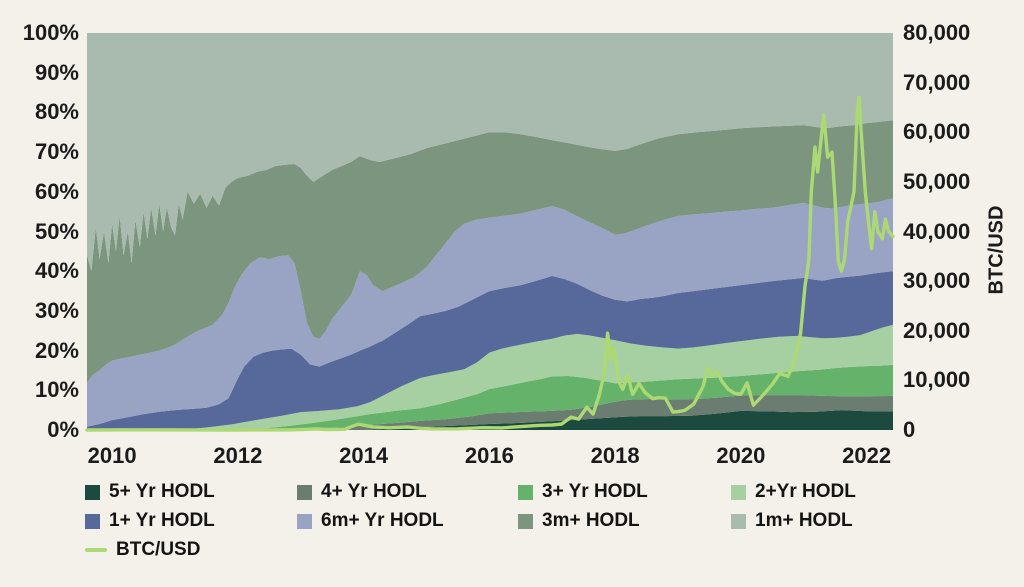  What do you see at coordinates (937, 181) in the screenshot?
I see `y-right-tick-50000: 50,000` at bounding box center [937, 181].